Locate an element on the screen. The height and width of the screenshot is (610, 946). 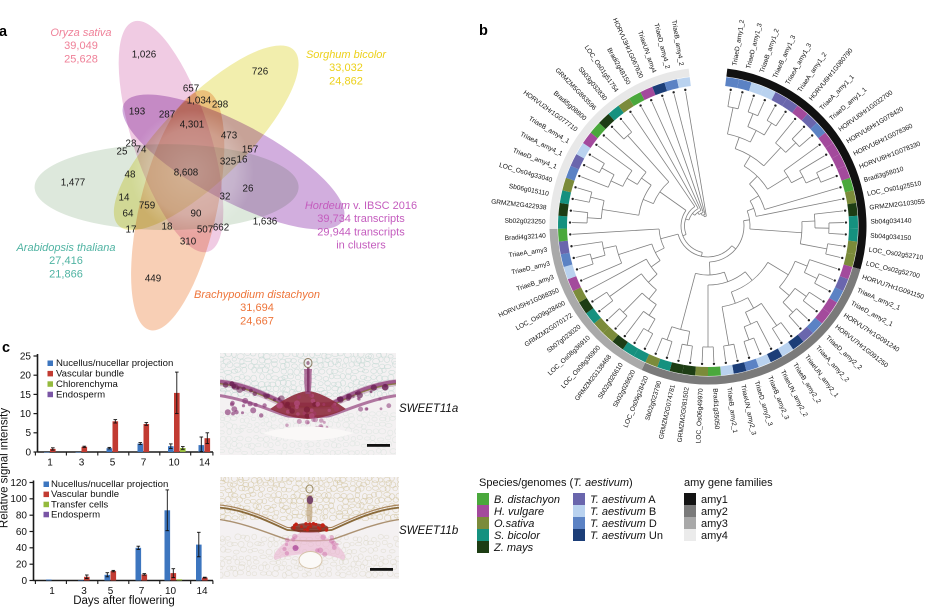
svg-text: T. aestivum Un is located at coordinates (626, 536).